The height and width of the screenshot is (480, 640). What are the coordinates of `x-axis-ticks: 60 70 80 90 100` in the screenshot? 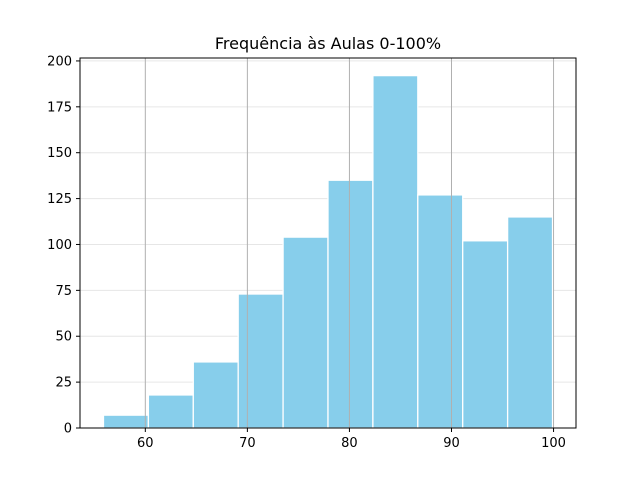 It's located at (351, 439).